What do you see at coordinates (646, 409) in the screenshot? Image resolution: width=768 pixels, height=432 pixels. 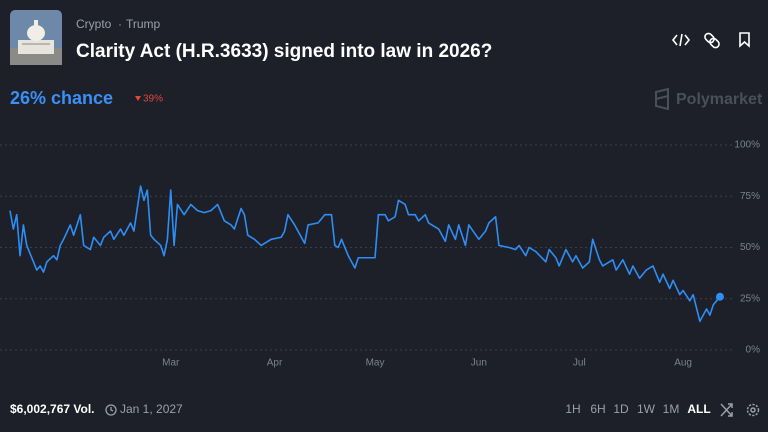 I see `range-button: 1W` at bounding box center [646, 409].